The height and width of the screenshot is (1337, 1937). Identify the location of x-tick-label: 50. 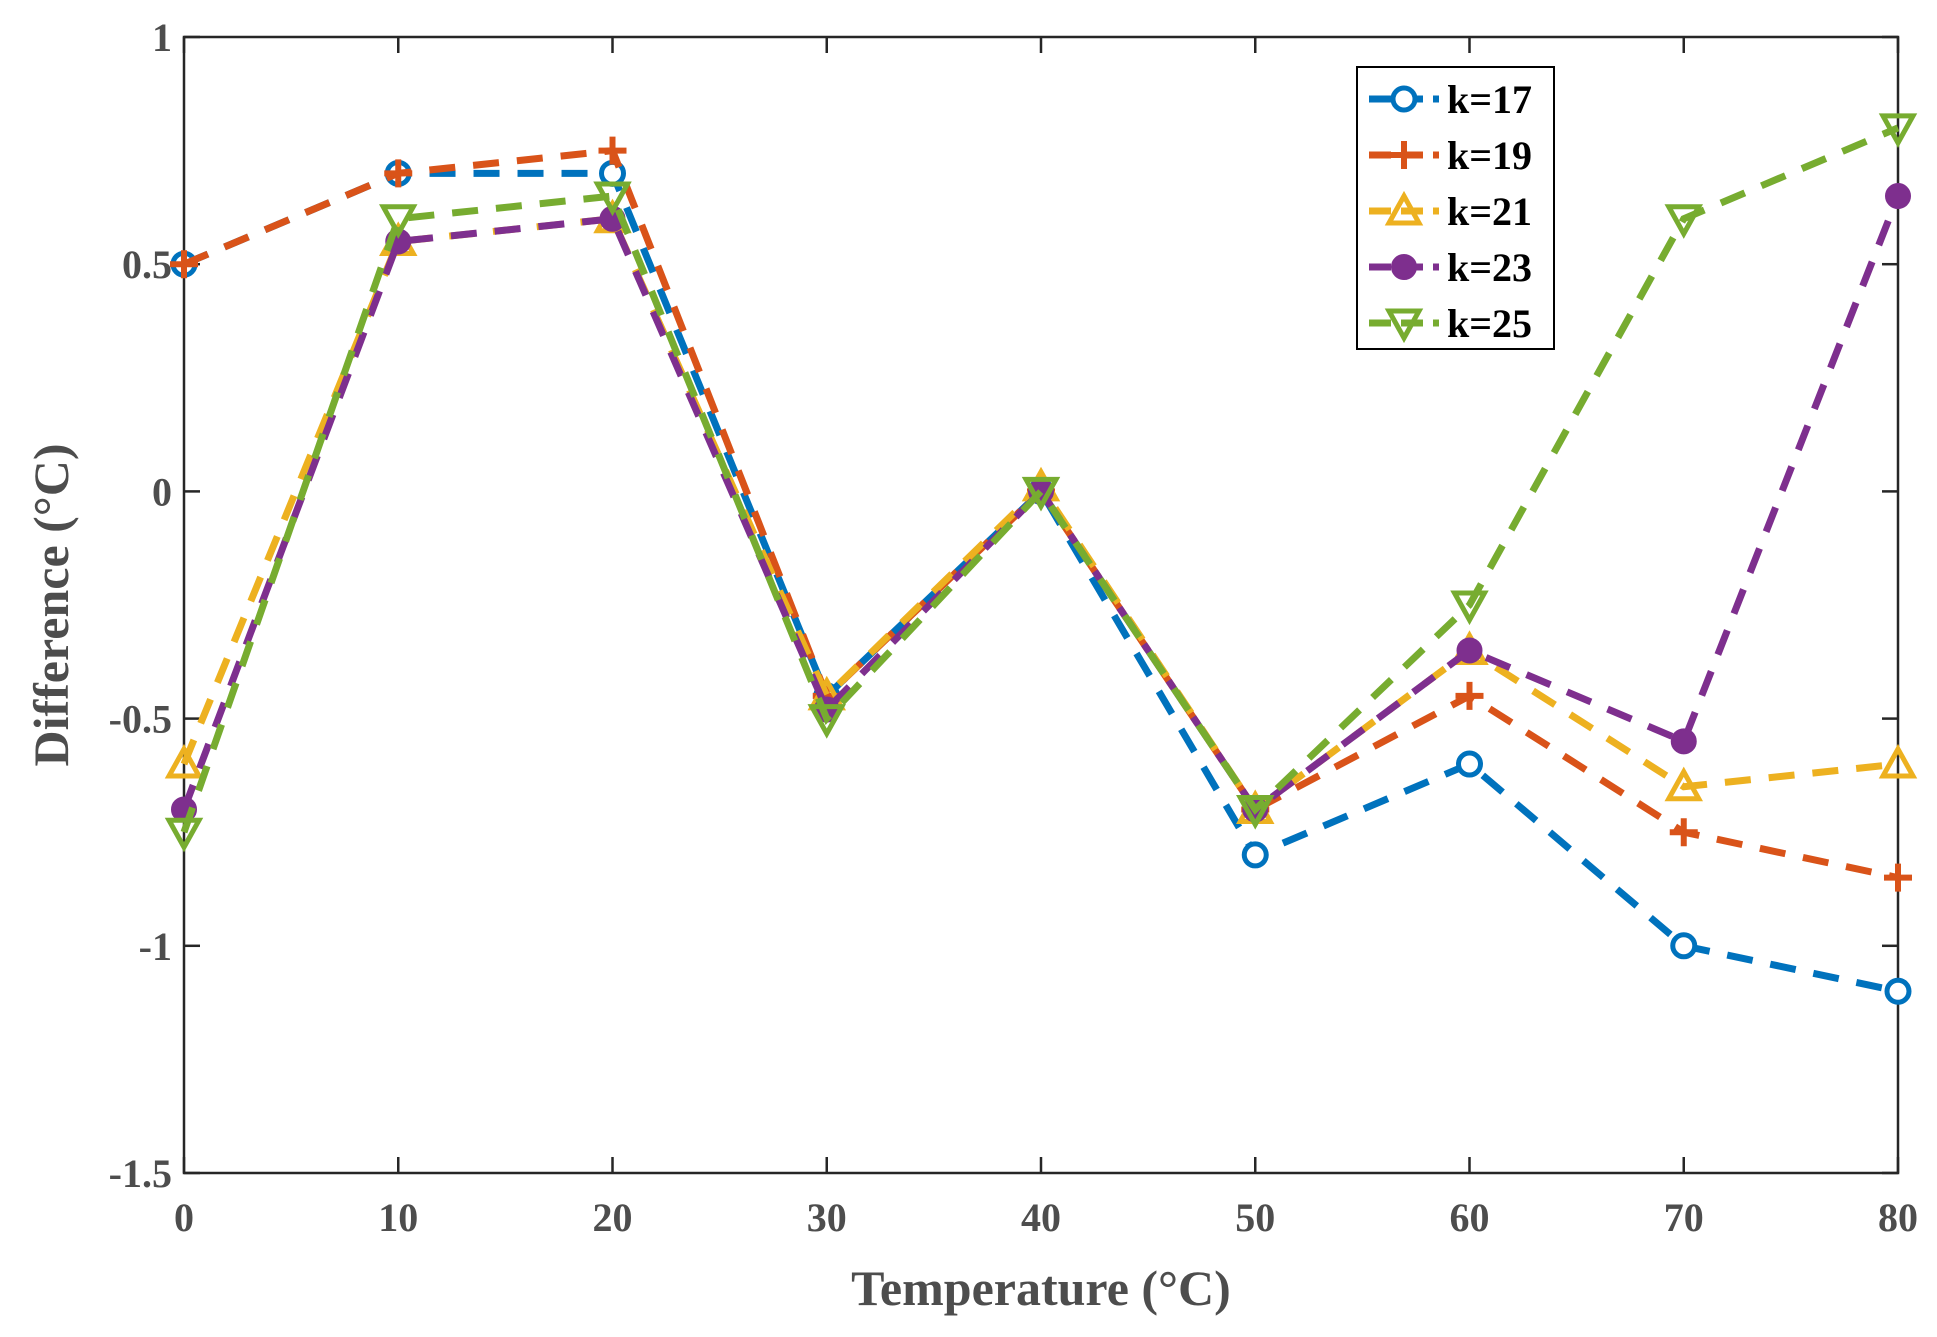
(1255, 1217).